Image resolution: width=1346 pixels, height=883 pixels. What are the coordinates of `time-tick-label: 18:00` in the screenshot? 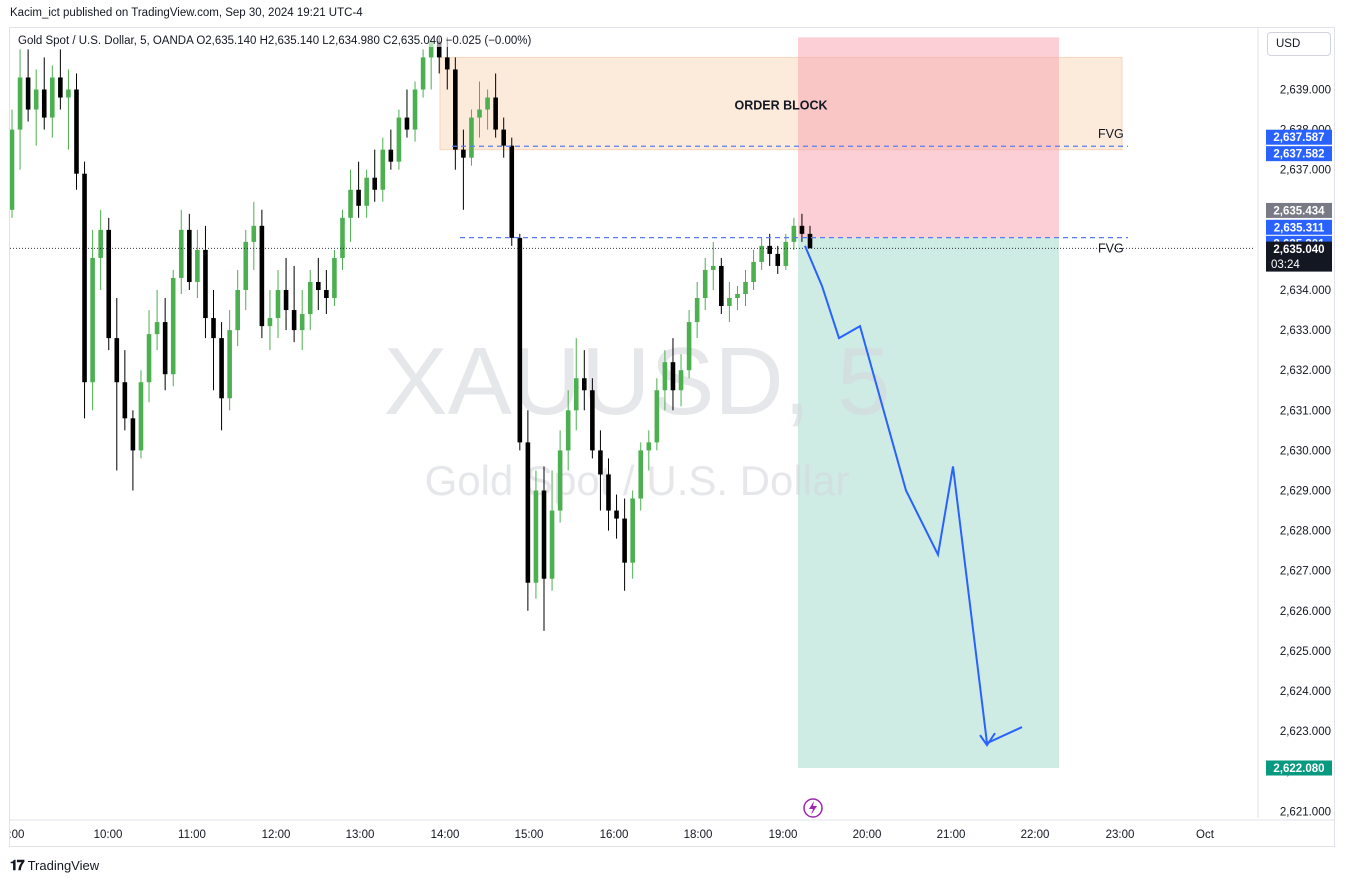 It's located at (698, 835).